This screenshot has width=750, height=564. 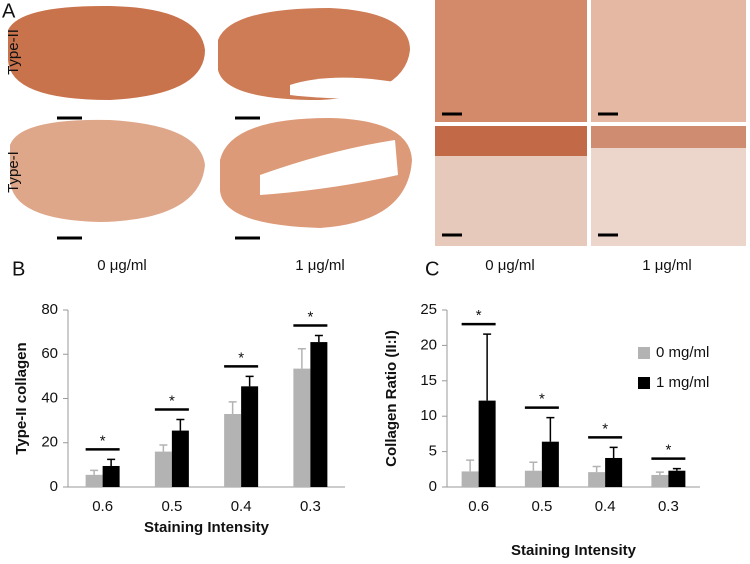 What do you see at coordinates (13, 52) in the screenshot?
I see `row-label: Type-II` at bounding box center [13, 52].